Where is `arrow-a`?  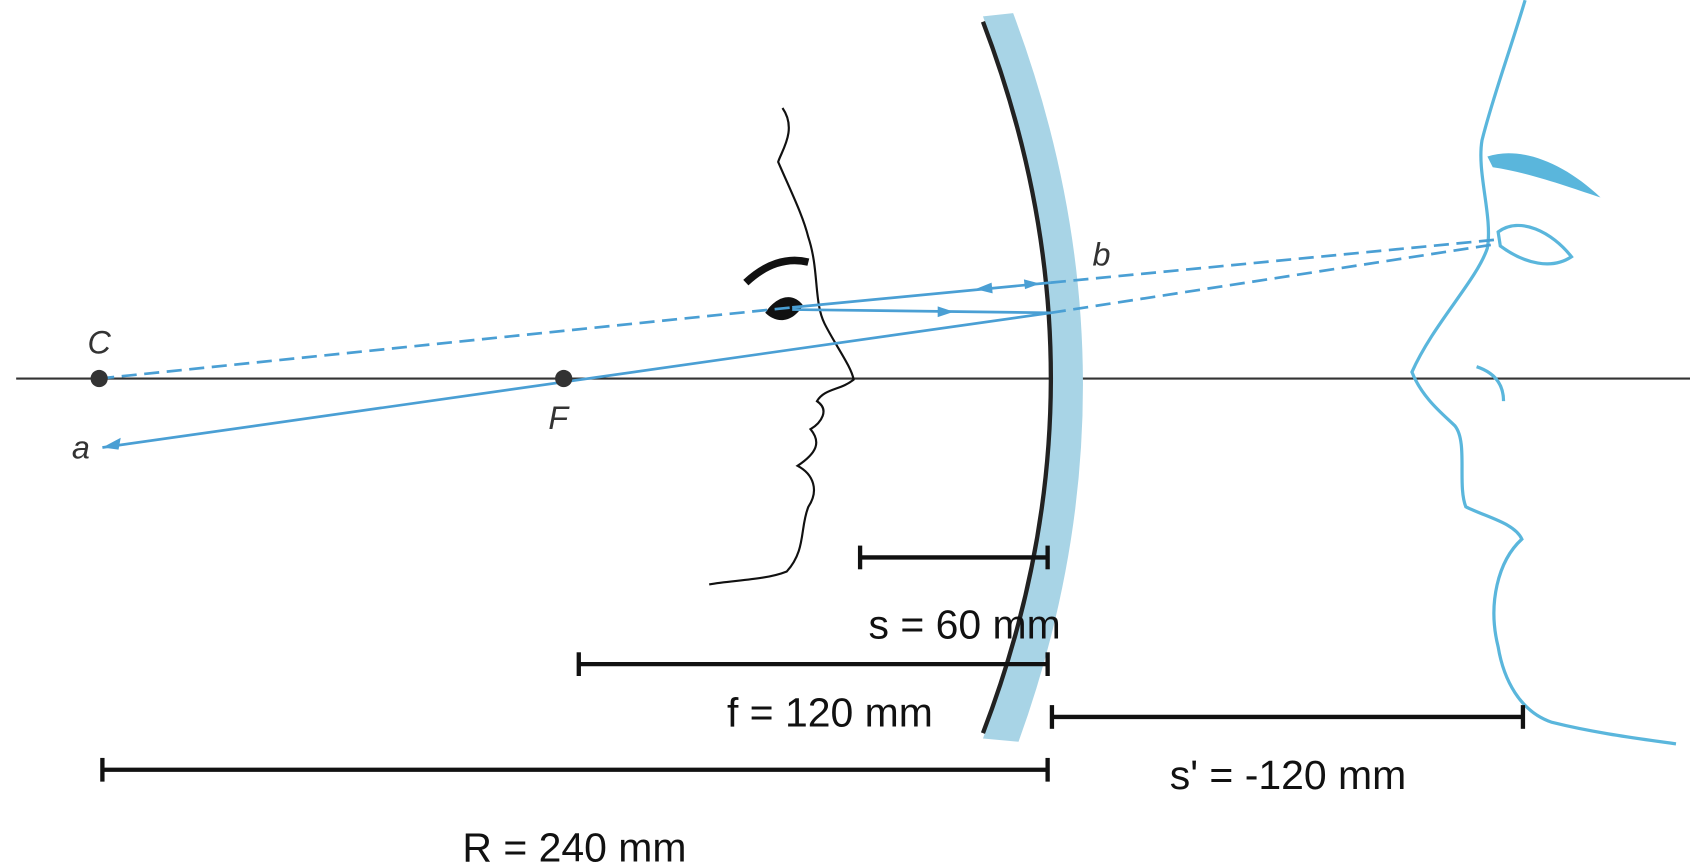 arrow-a is located at coordinates (111, 443).